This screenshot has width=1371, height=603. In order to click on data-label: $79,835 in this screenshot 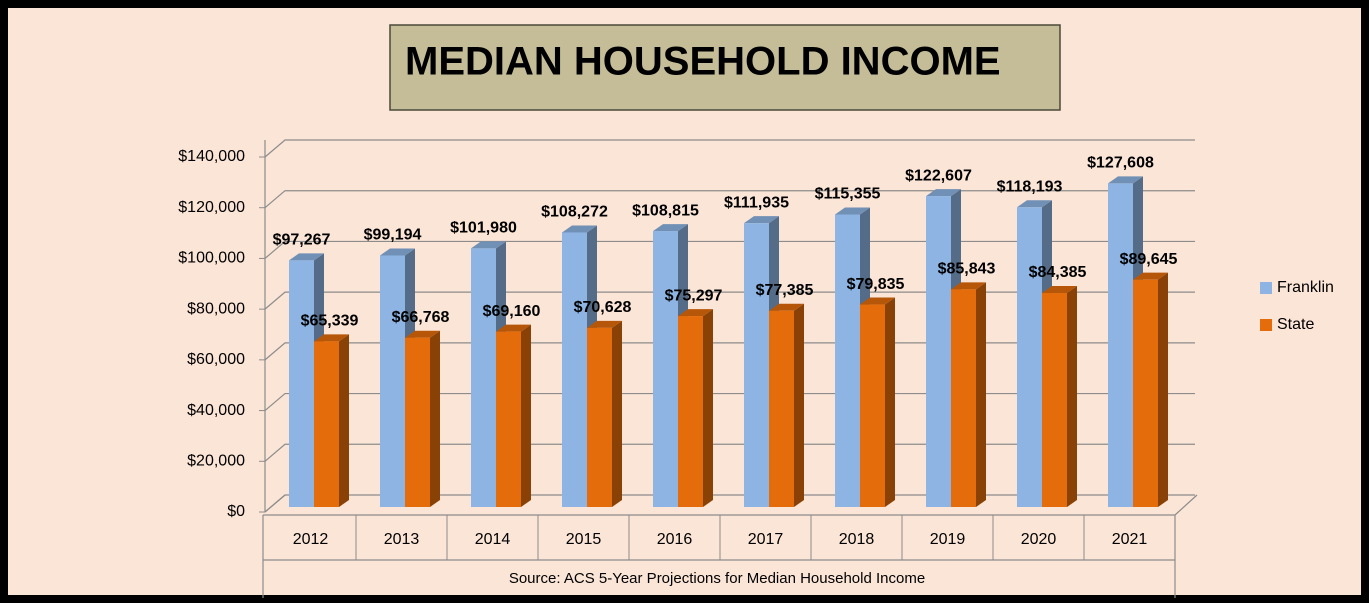, I will do `click(876, 284)`.